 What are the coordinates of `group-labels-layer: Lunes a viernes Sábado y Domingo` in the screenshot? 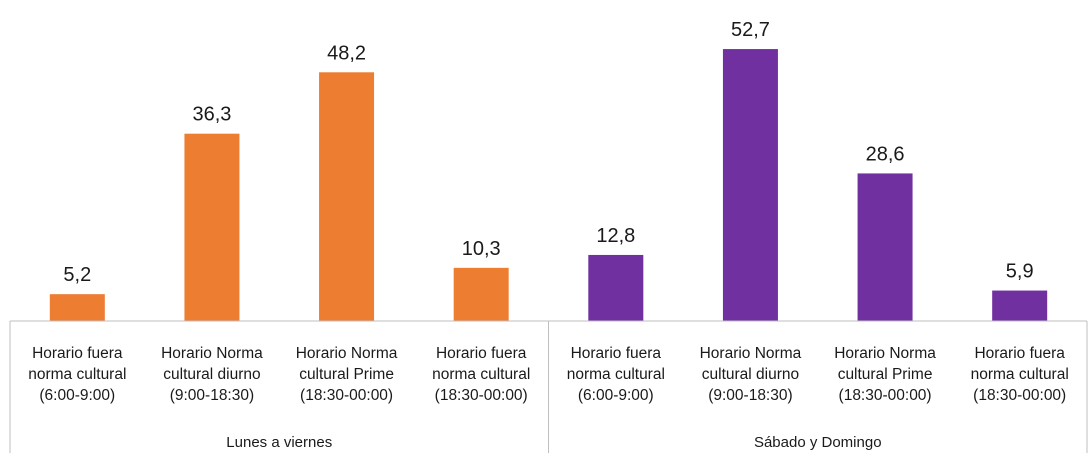 It's located at (553, 442).